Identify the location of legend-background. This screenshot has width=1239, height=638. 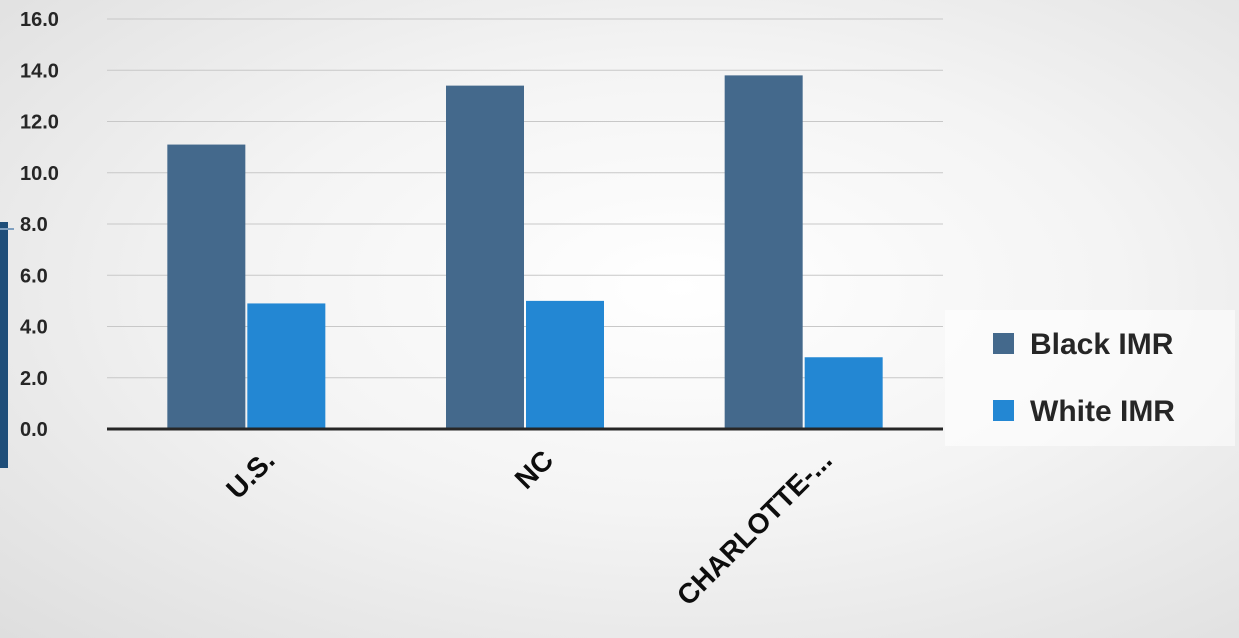
(1090, 378).